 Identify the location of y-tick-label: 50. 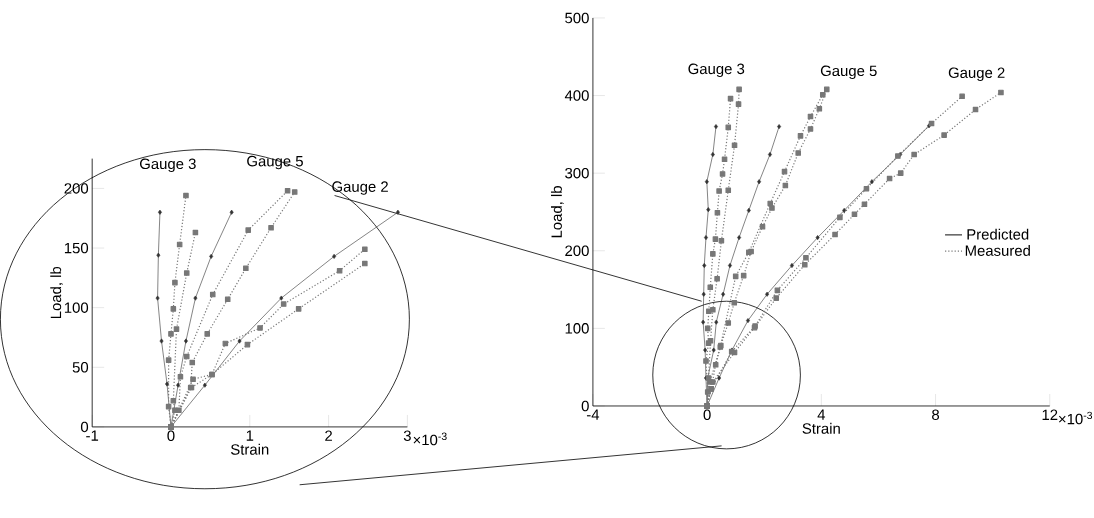
(80, 367).